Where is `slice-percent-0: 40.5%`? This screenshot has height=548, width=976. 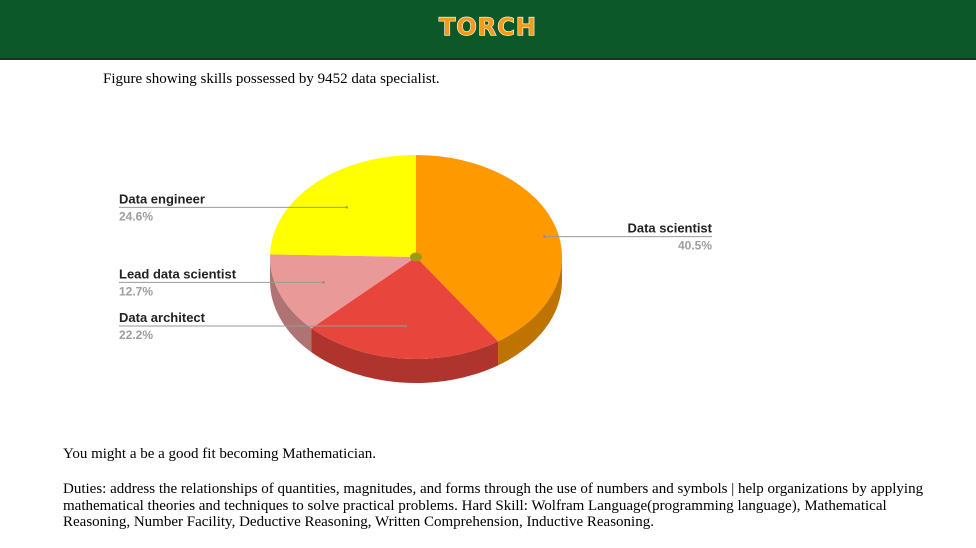
slice-percent-0: 40.5% is located at coordinates (695, 246).